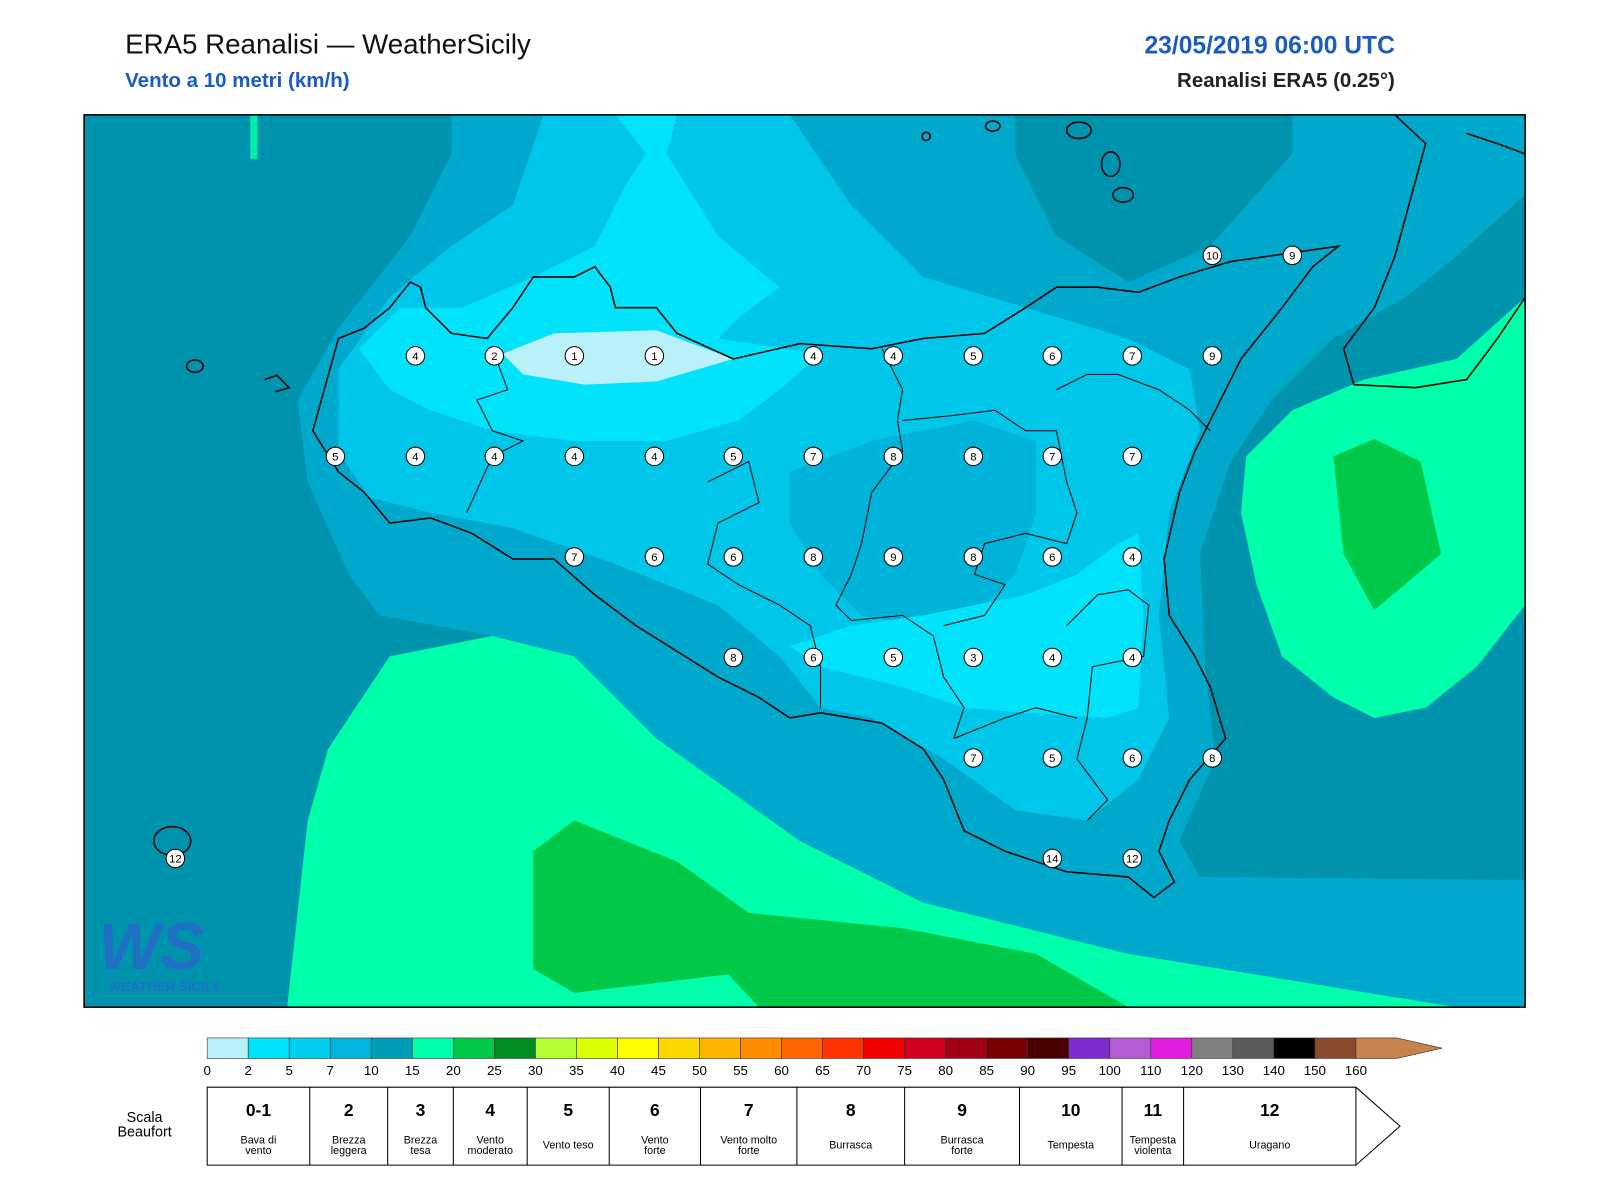 The height and width of the screenshot is (1200, 1600). Describe the element at coordinates (144, 1132) in the screenshot. I see `beaufort-label: Beaufort` at that location.